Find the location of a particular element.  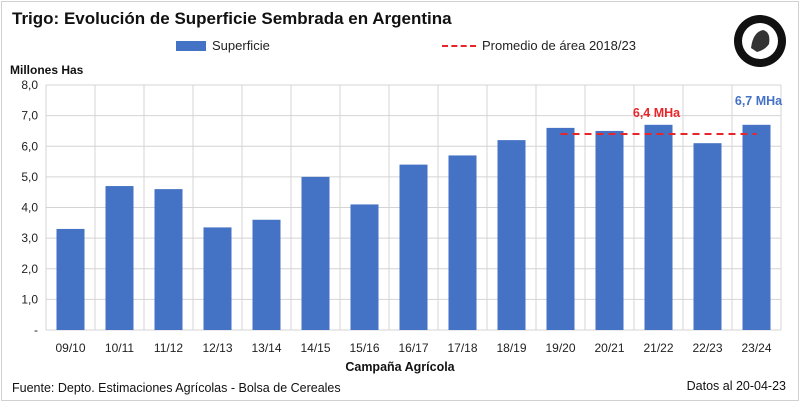

x-tick-label: 13/14 is located at coordinates (266, 348).